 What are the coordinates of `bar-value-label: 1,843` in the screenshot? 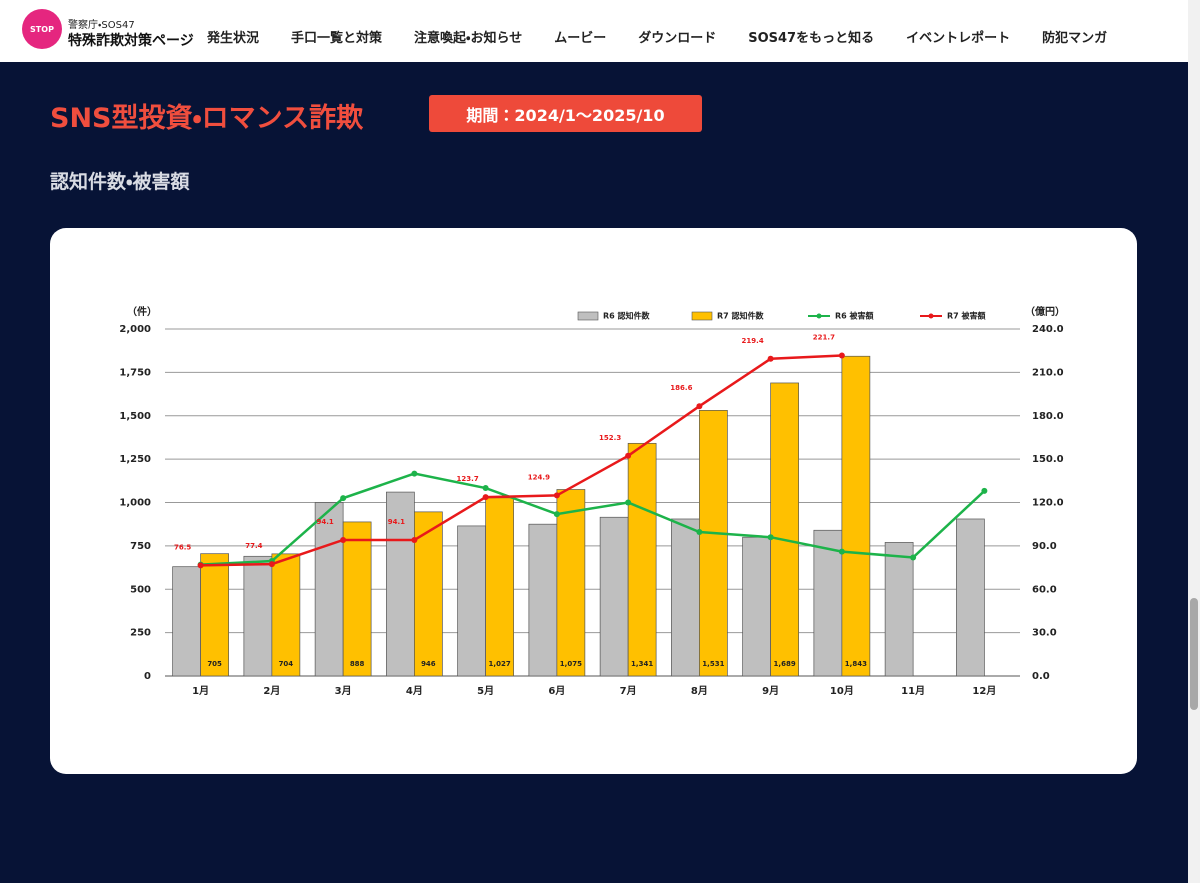 It's located at (856, 664).